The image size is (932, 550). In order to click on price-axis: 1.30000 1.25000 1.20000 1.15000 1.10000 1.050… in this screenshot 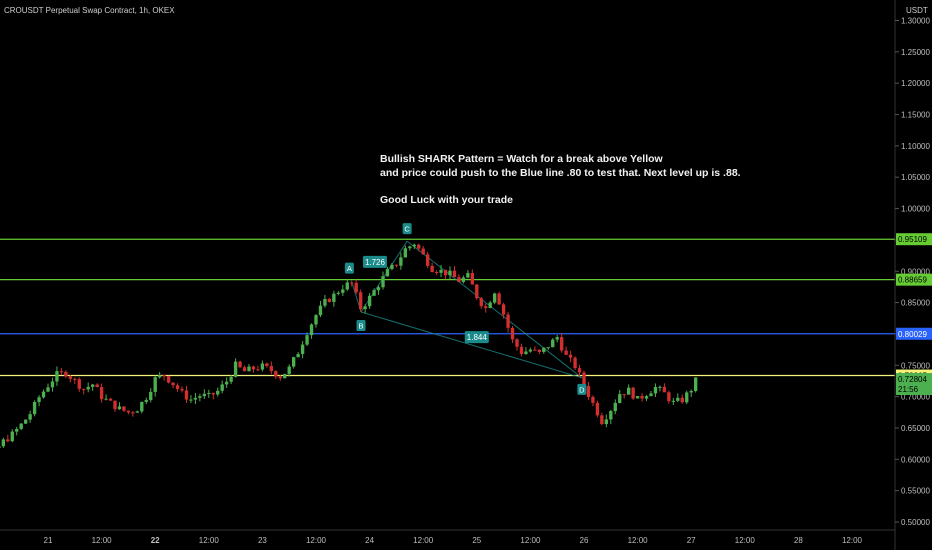, I will do `click(912, 275)`.